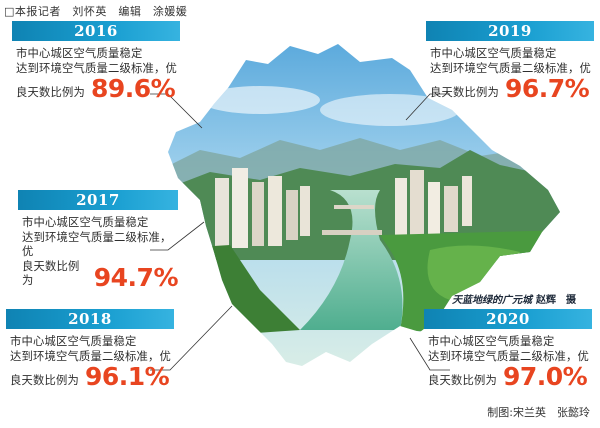  I want to click on year-label: 2018, so click(90, 319).